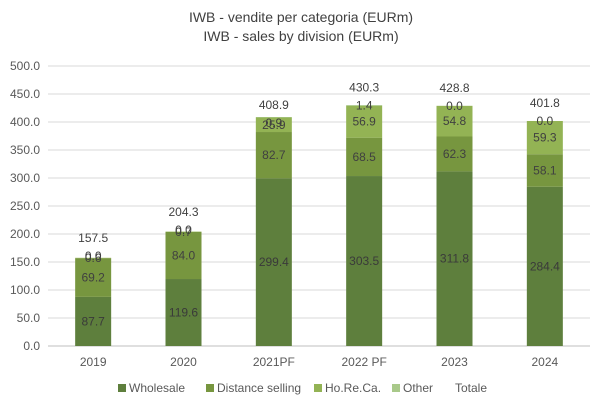  I want to click on total-value-label: 157.5, so click(93, 238).